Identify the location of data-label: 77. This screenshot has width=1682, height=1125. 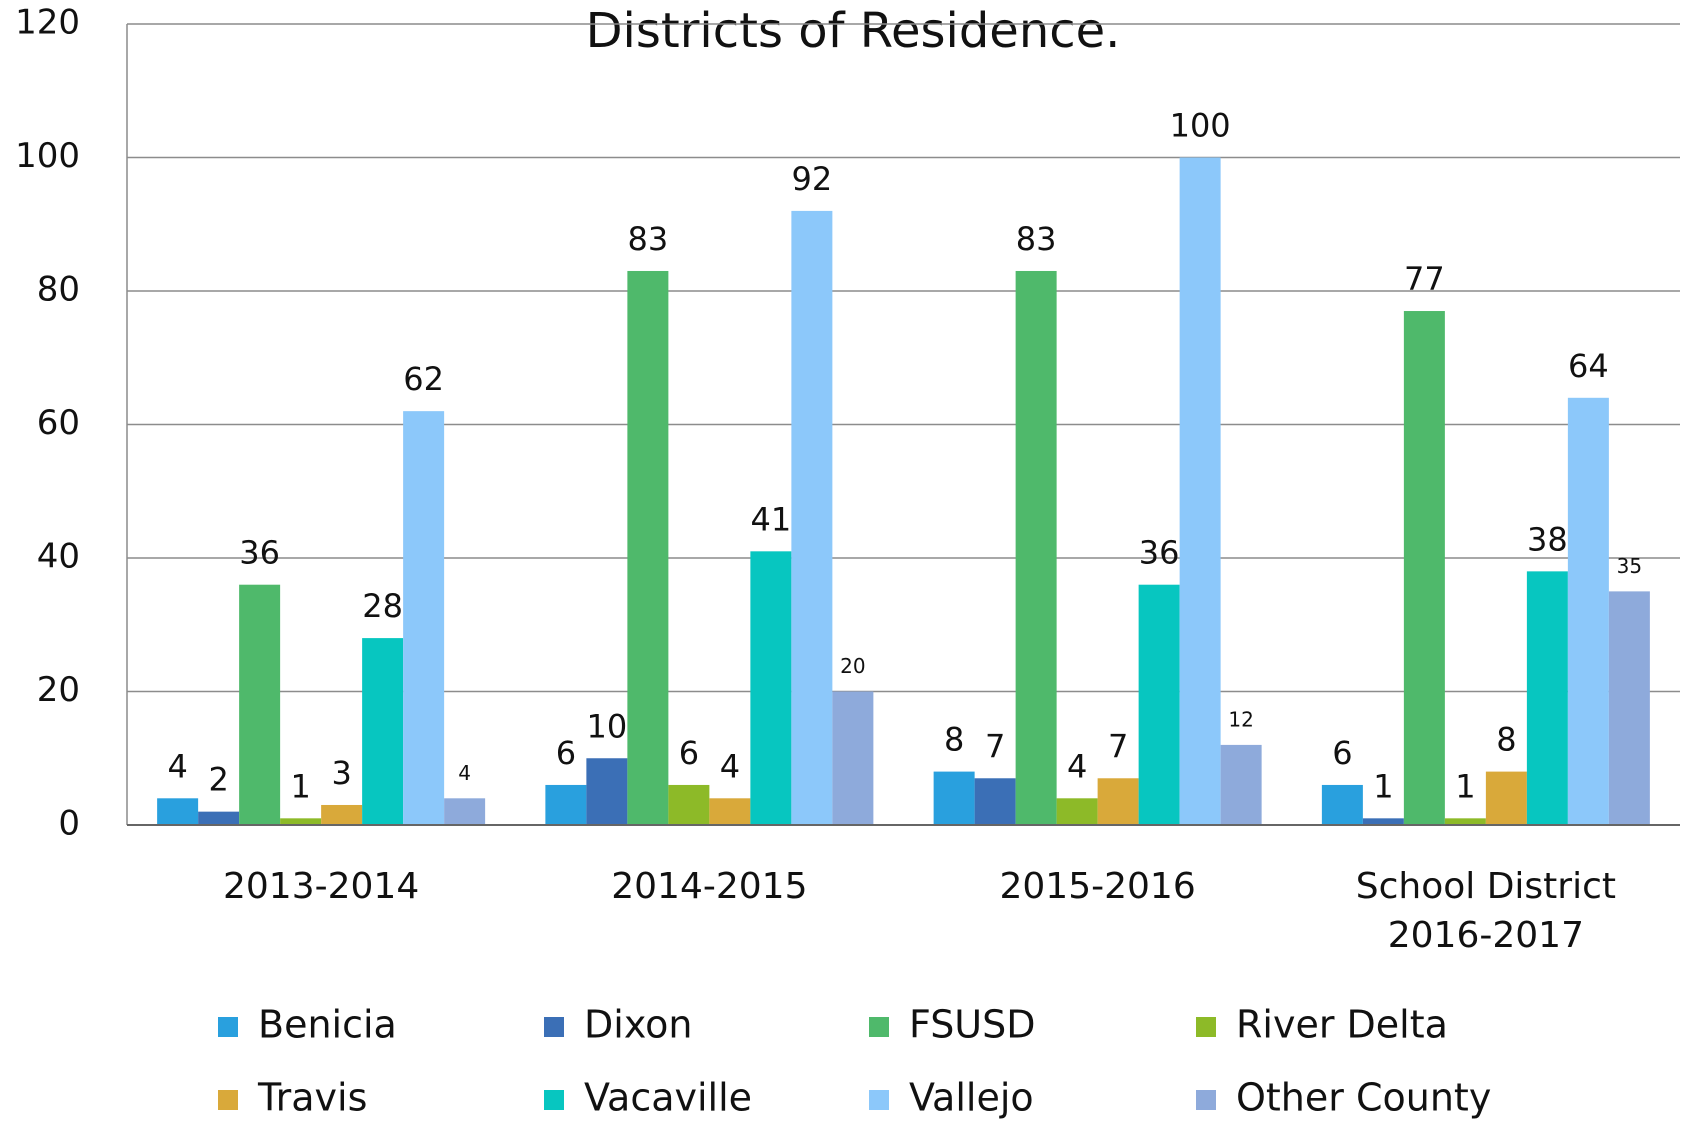
(1424, 279).